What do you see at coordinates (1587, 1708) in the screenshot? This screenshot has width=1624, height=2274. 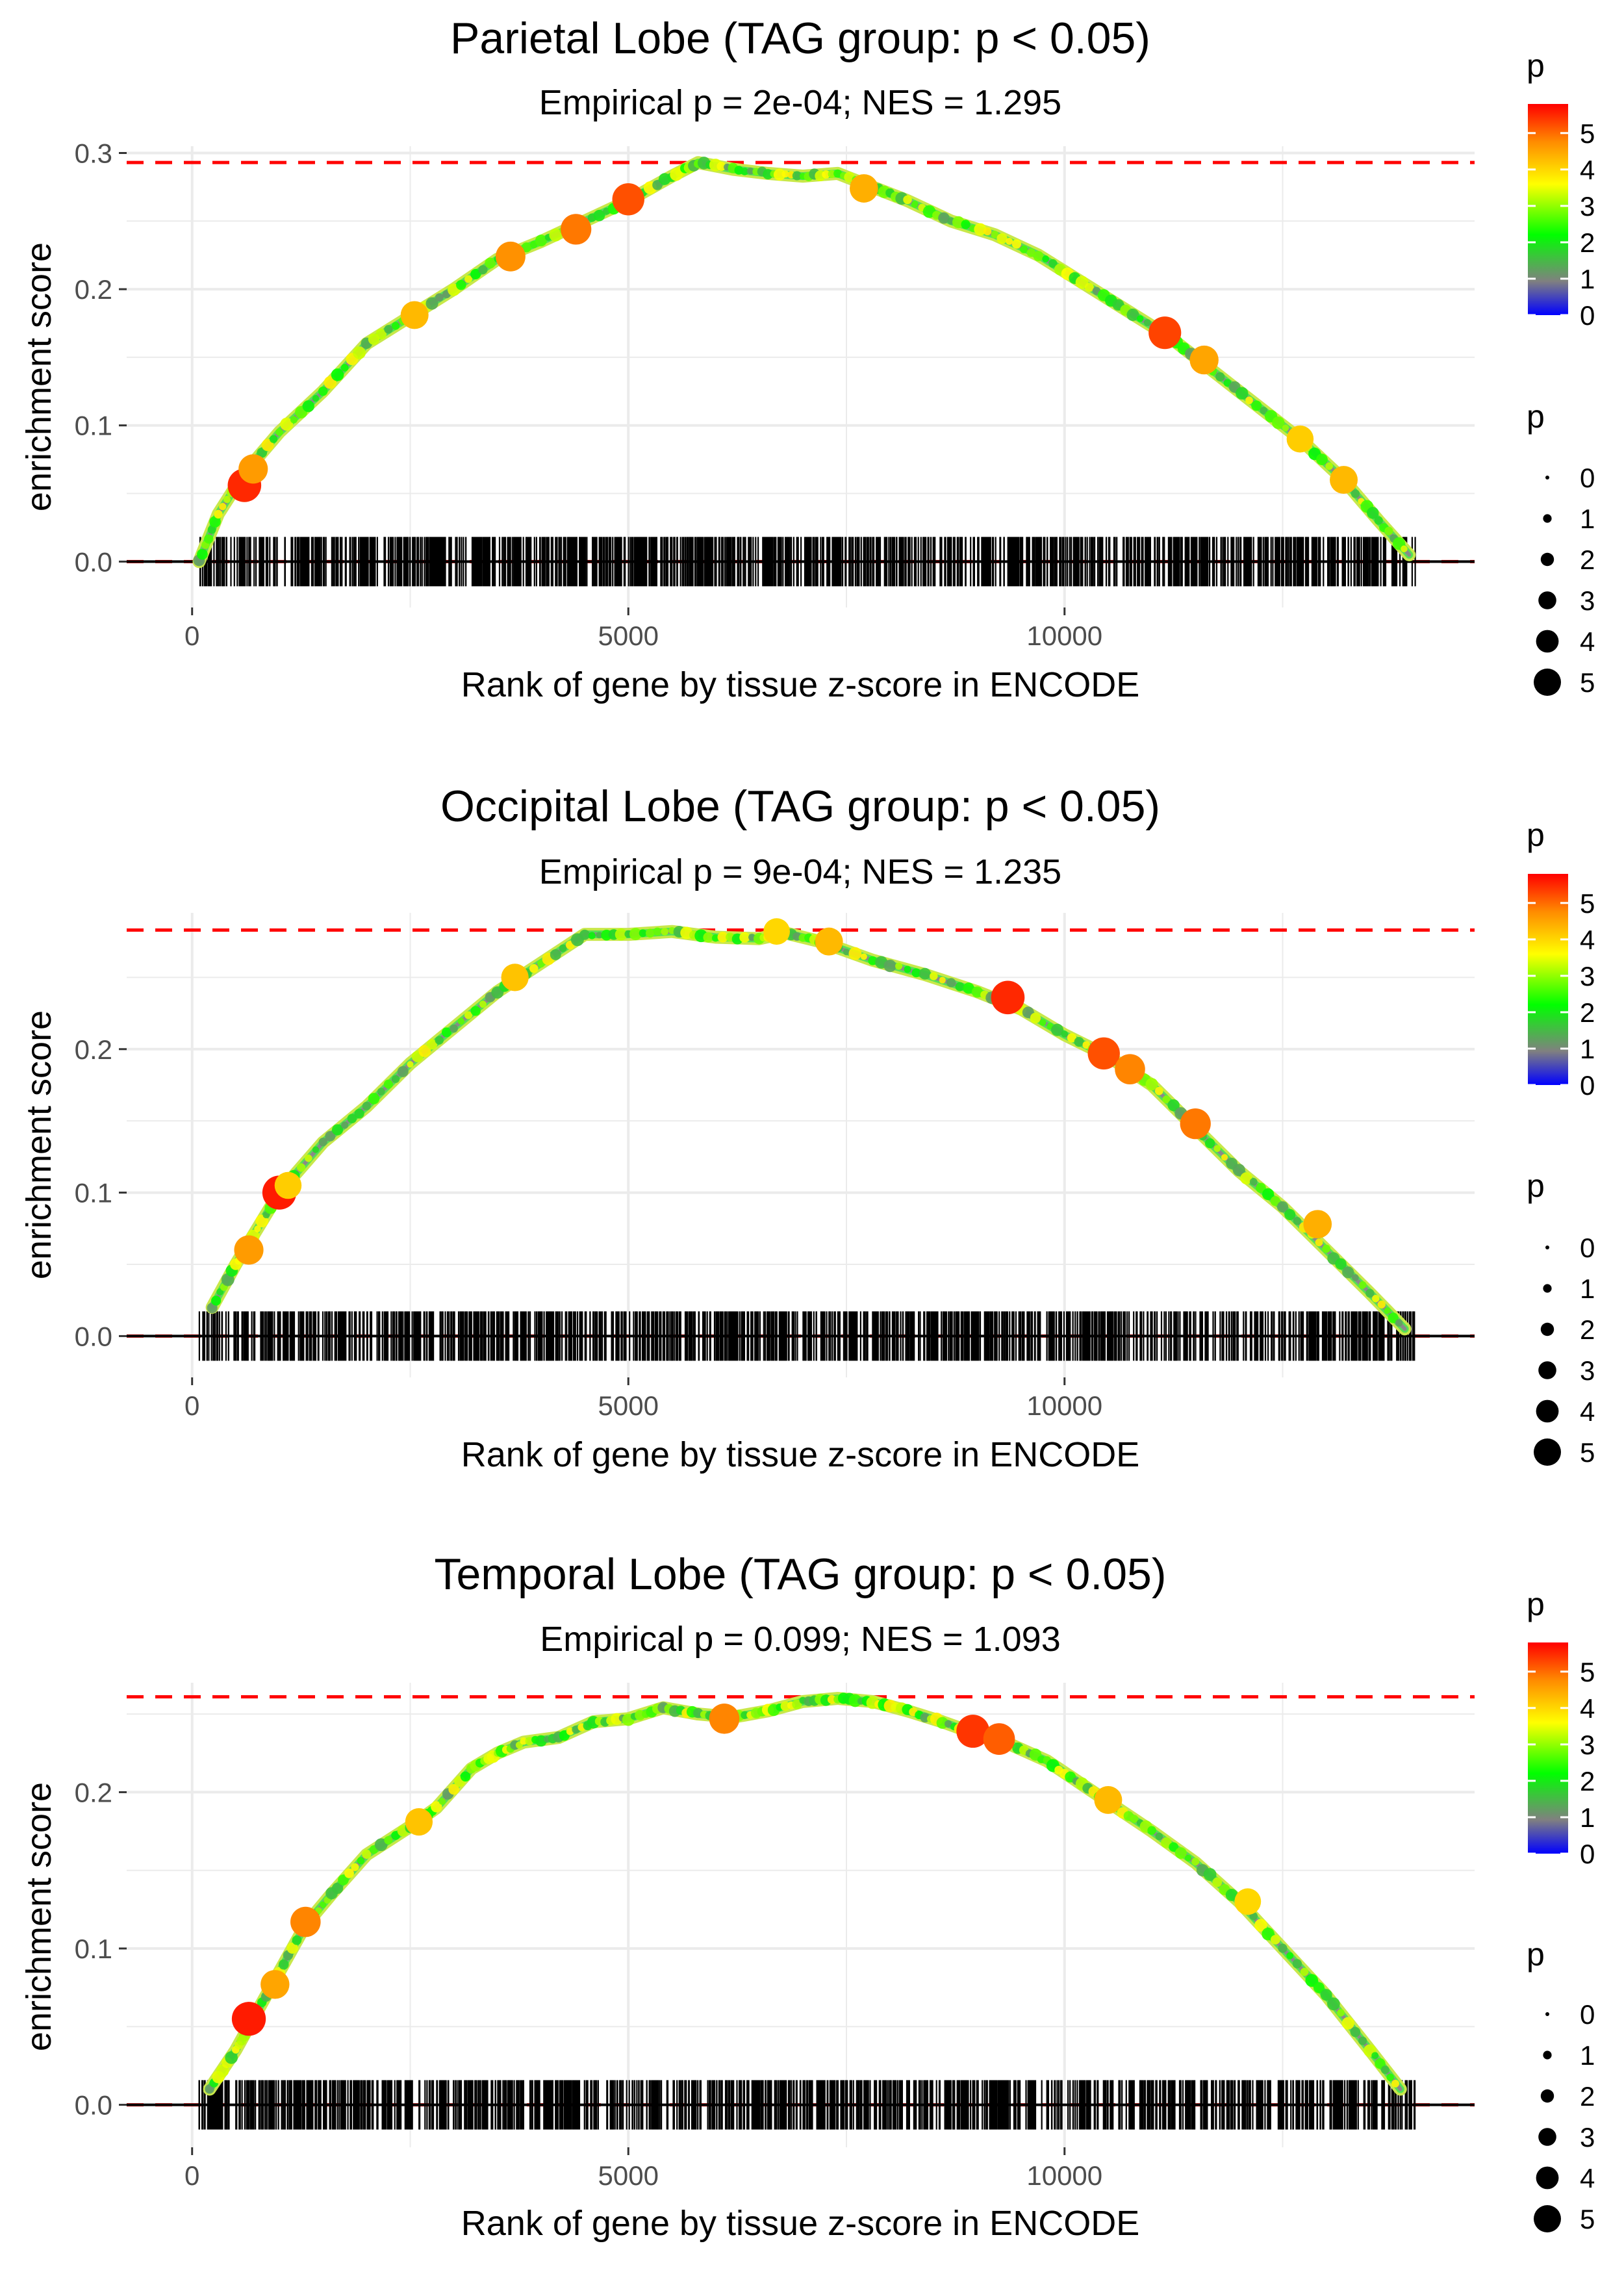 I see `color-legend-tick: 4` at bounding box center [1587, 1708].